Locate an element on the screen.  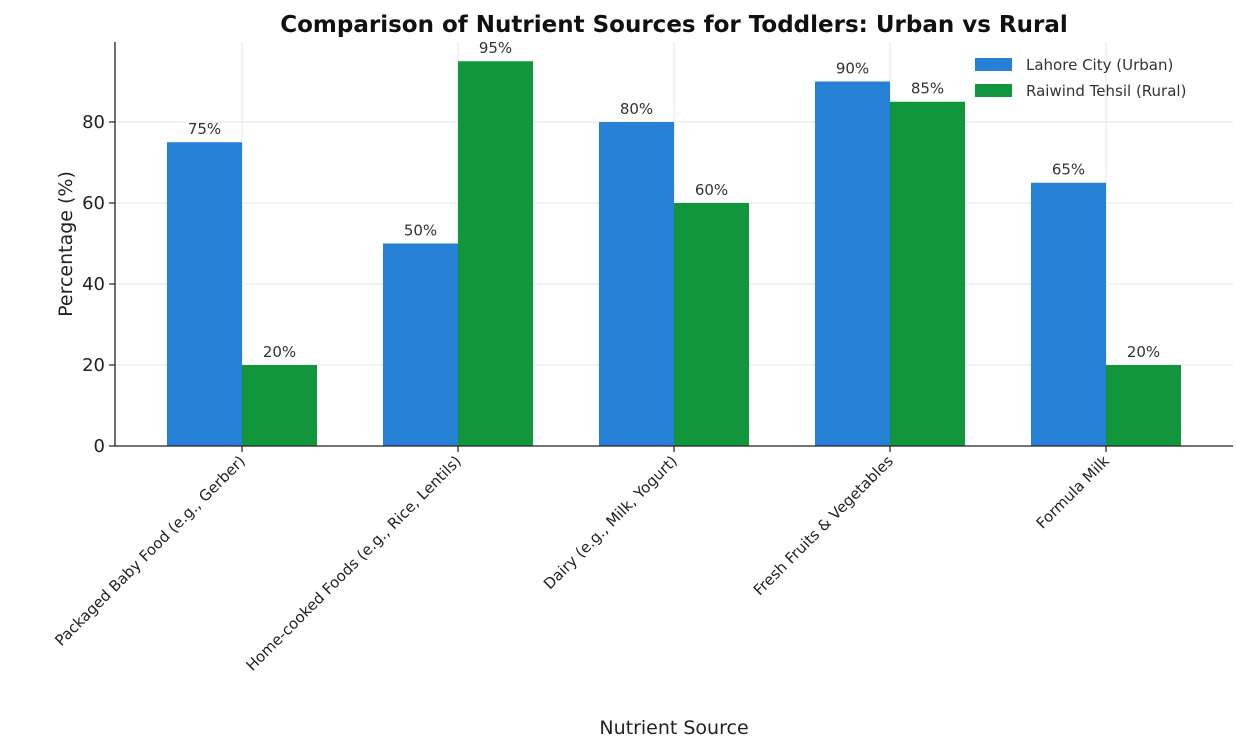
data-label: 65% is located at coordinates (1068, 170).